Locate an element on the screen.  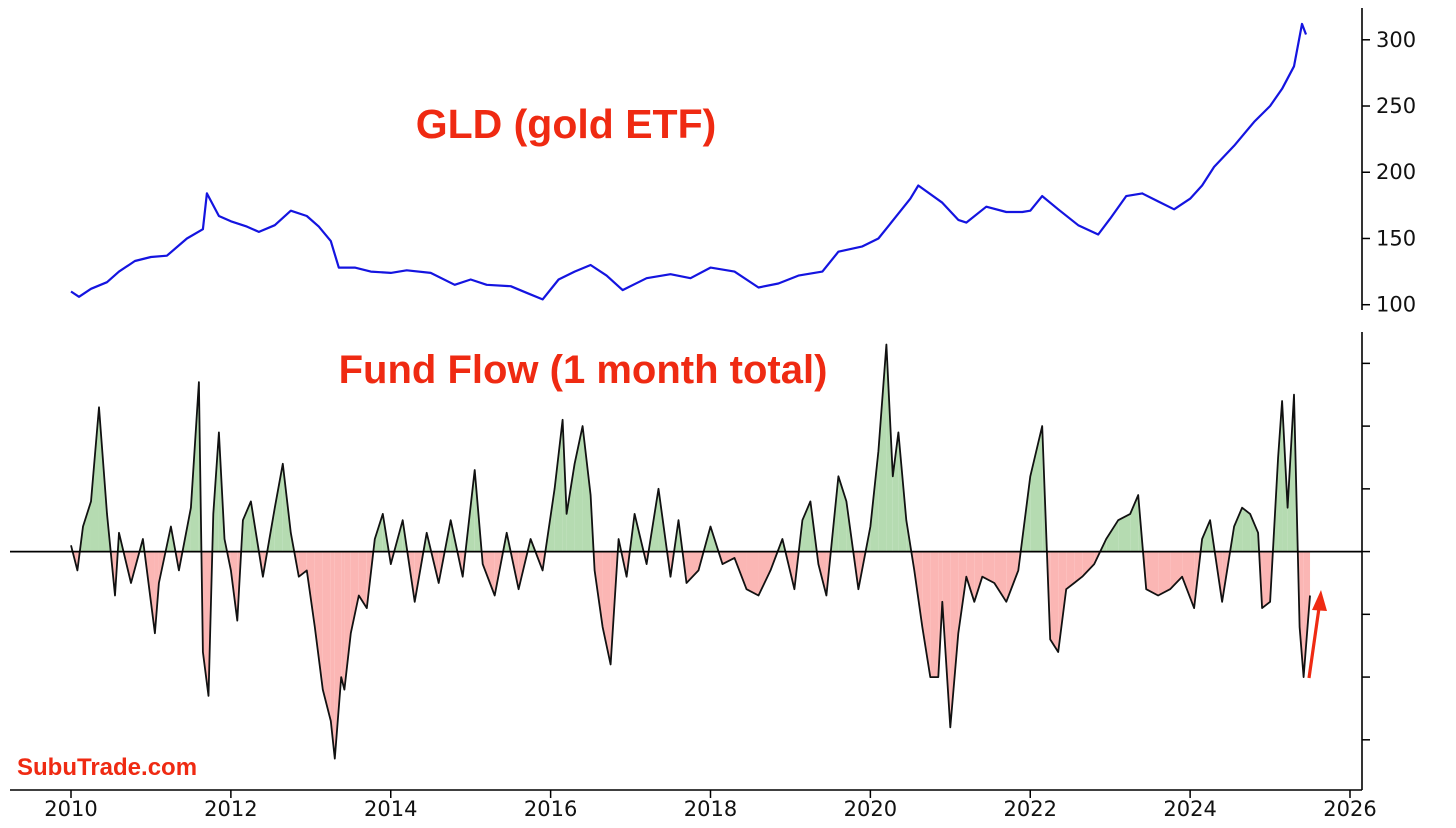
price-y-tick-label: 250 is located at coordinates (1396, 106).